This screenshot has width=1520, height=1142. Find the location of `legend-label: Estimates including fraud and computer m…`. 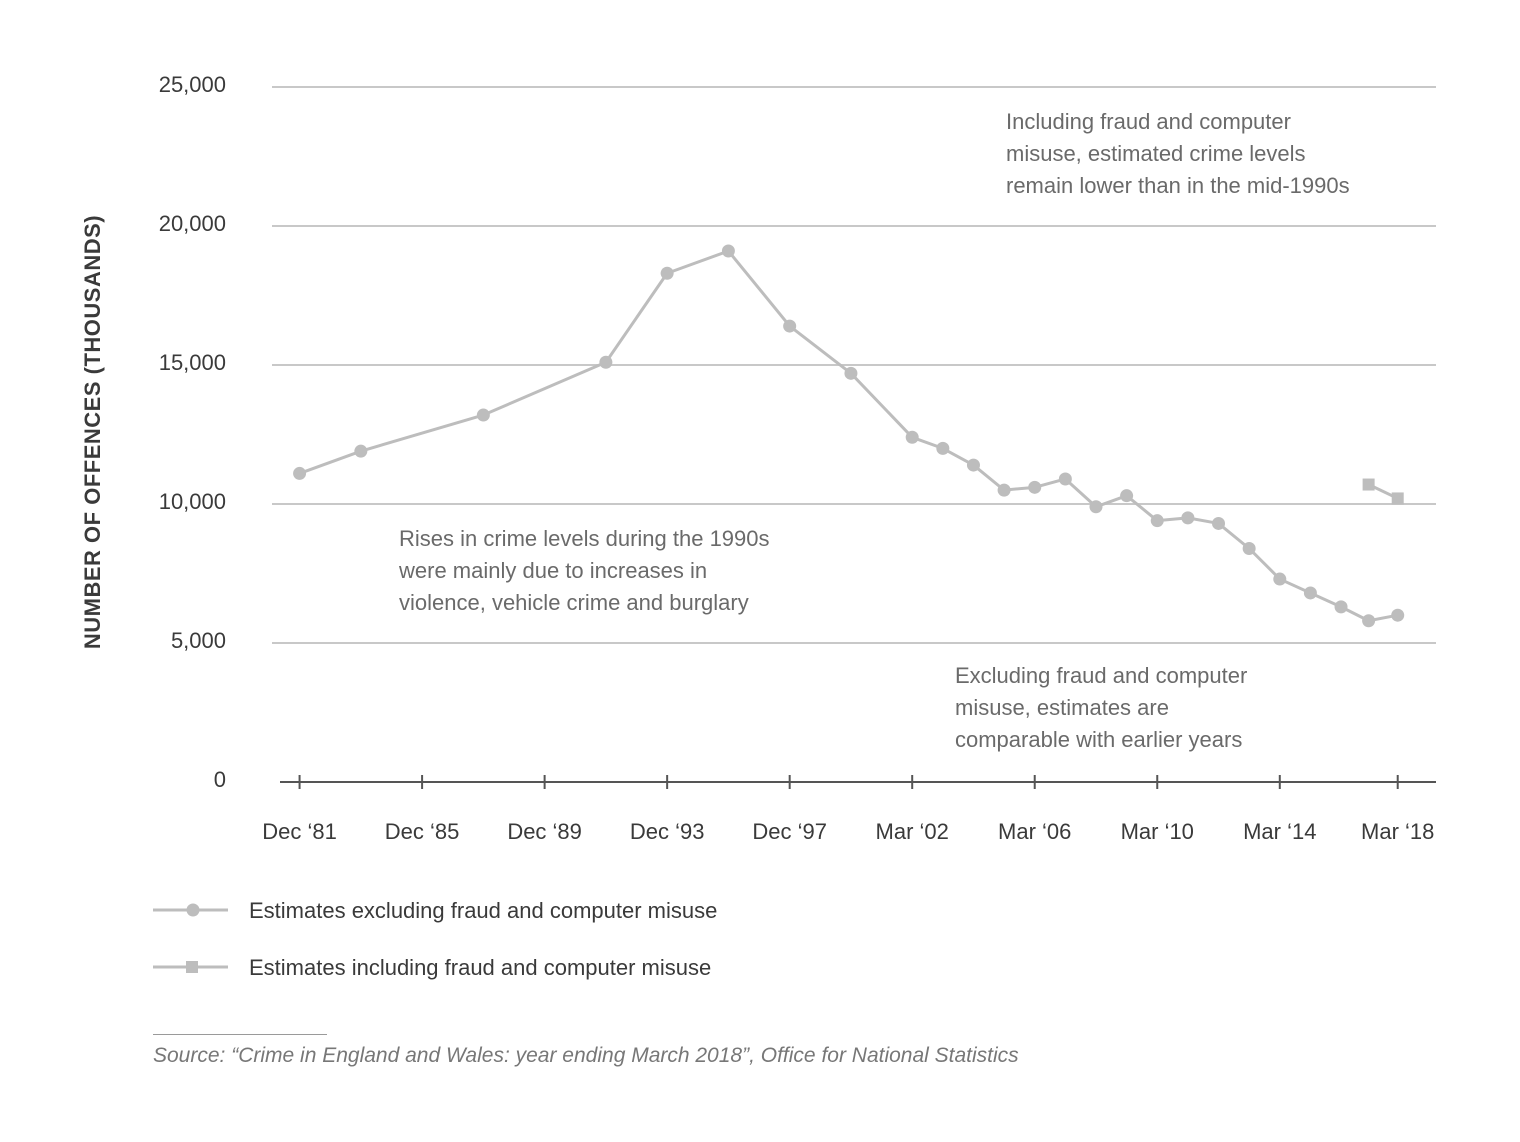

legend-label: Estimates including fraud and computer m… is located at coordinates (480, 967).